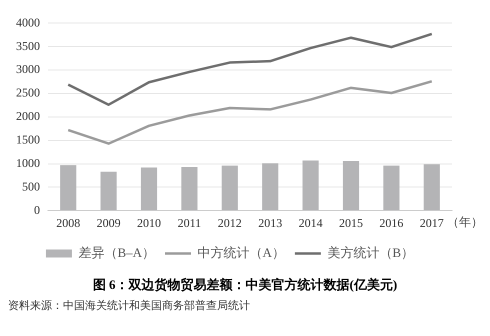 Image resolution: width=490 pixels, height=336 pixels. What do you see at coordinates (241, 252) in the screenshot?
I see `legend-label: 中方统计（A）` at bounding box center [241, 252].